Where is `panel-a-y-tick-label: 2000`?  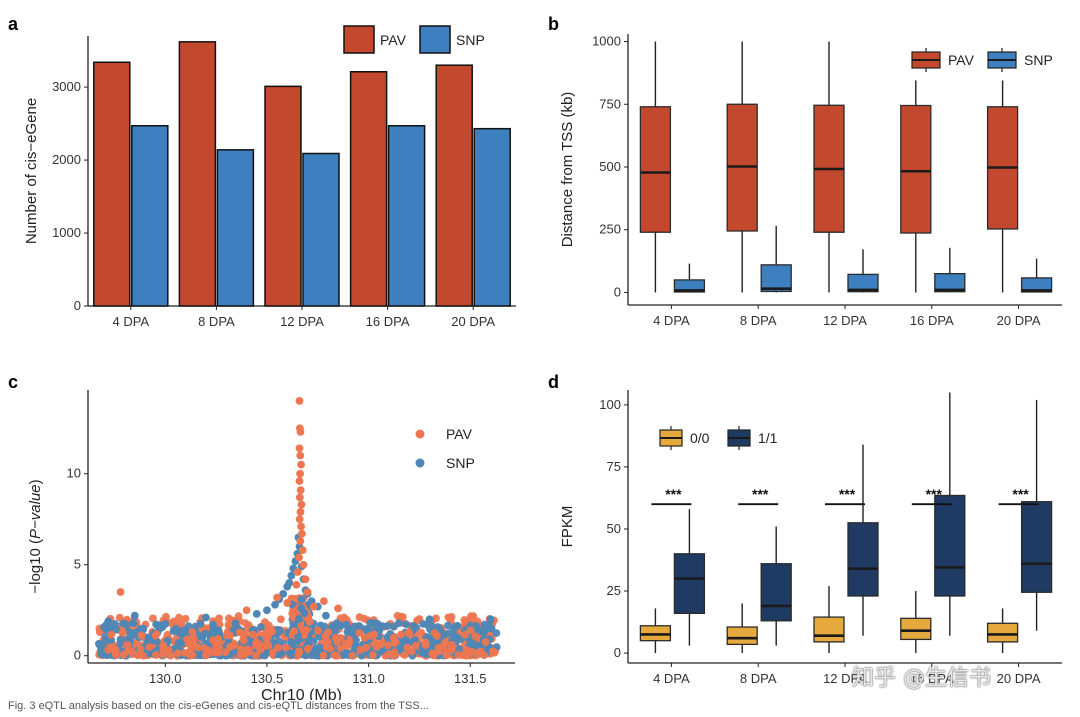
panel-a-y-tick-label: 2000 is located at coordinates (66, 159).